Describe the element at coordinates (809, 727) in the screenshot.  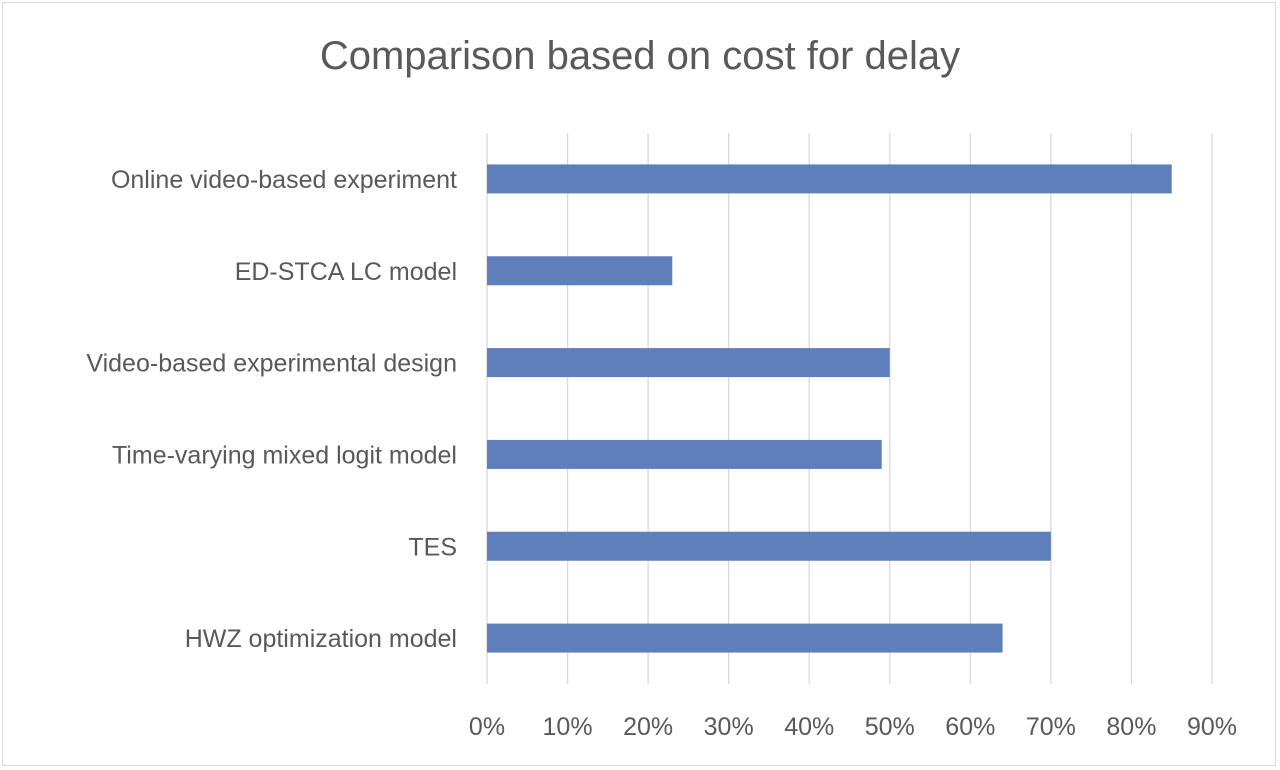
I see `x-tick-label: 40%` at that location.